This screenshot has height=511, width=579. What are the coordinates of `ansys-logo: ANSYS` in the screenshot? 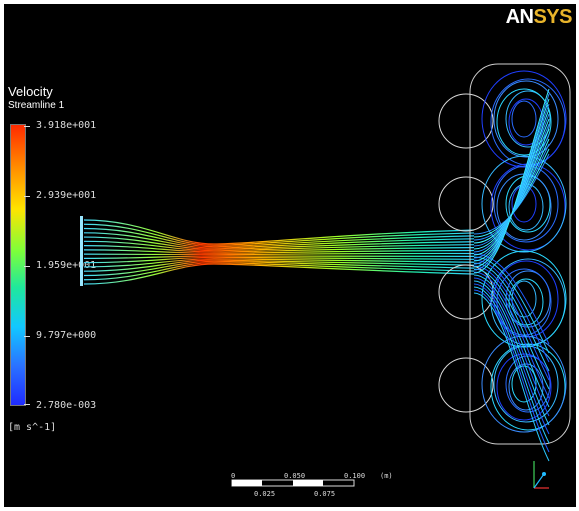 It's located at (539, 17).